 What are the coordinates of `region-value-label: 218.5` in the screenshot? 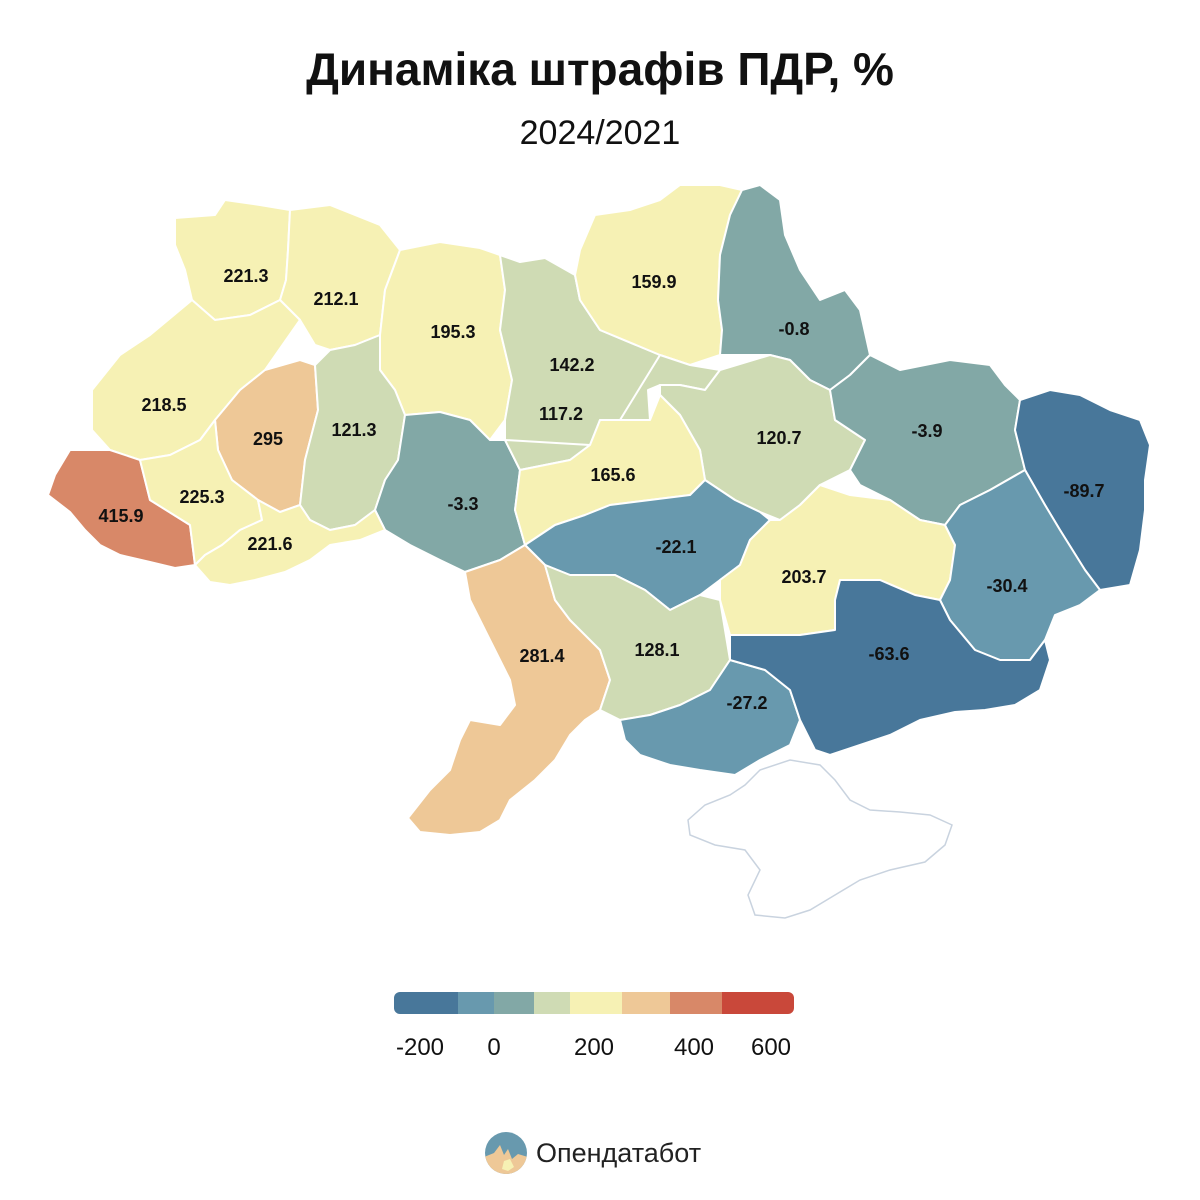 It's located at (163, 405).